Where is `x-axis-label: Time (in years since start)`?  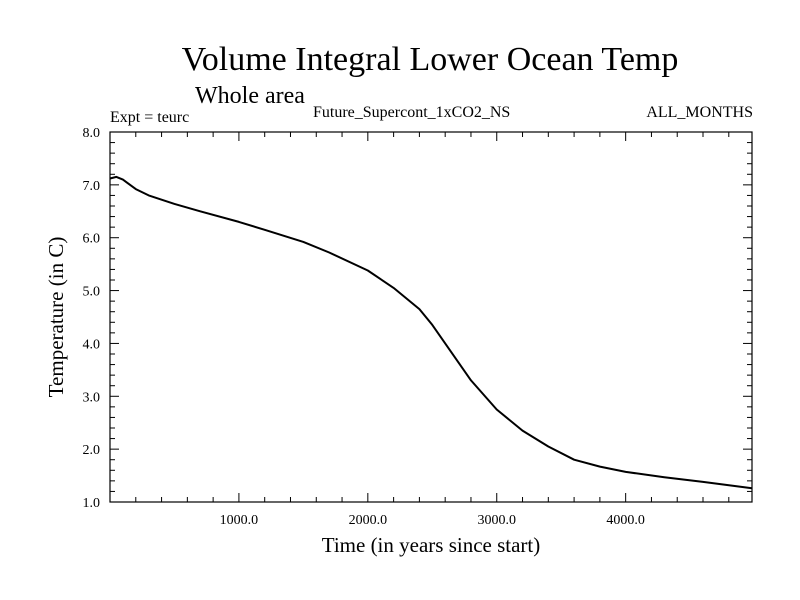 x-axis-label: Time (in years since start) is located at coordinates (431, 545).